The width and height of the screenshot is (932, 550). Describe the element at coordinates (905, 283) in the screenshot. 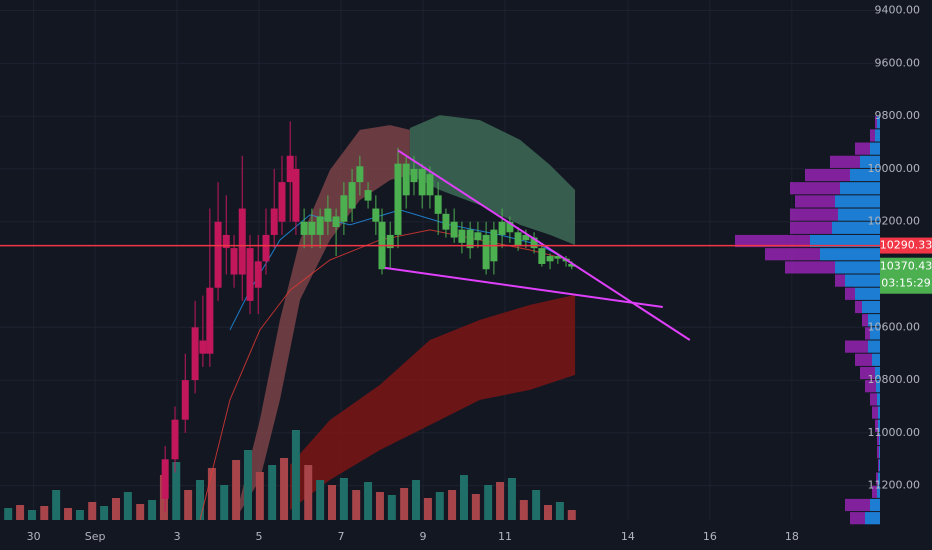

I see `countdown-label: 03:15:29` at that location.